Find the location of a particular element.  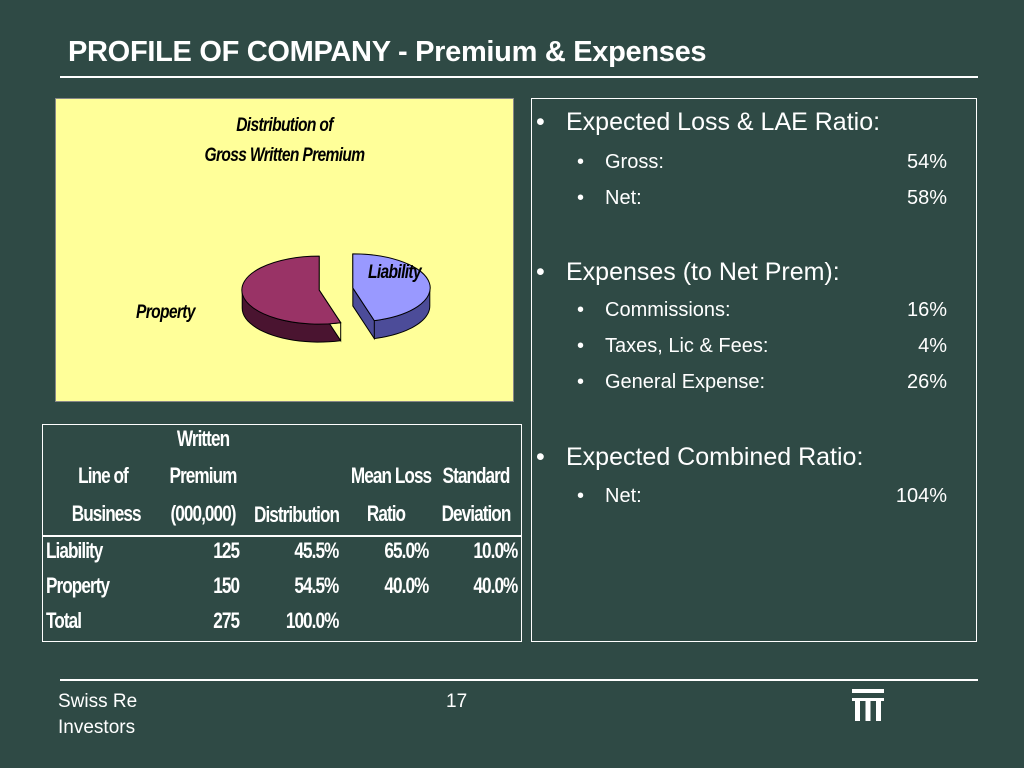

bullet-item-value: 4% is located at coordinates (932, 346).